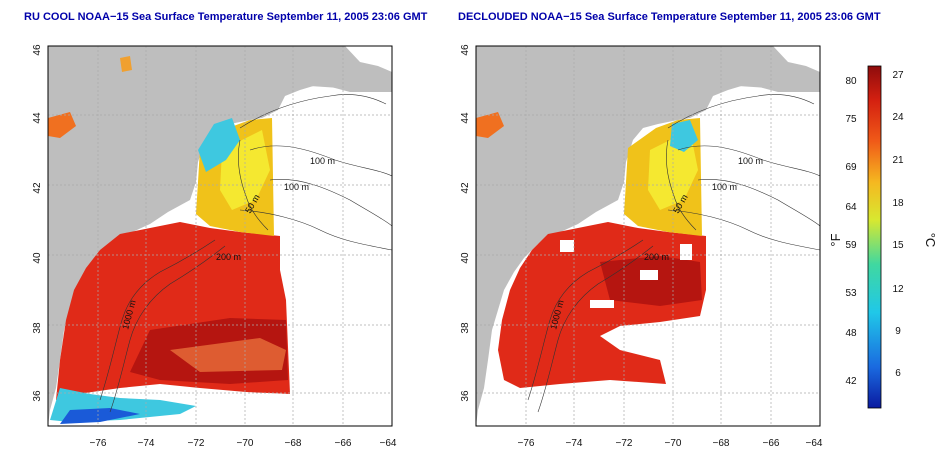 The width and height of the screenshot is (950, 475). What do you see at coordinates (465, 258) in the screenshot?
I see `right-y-tick: 40` at bounding box center [465, 258].